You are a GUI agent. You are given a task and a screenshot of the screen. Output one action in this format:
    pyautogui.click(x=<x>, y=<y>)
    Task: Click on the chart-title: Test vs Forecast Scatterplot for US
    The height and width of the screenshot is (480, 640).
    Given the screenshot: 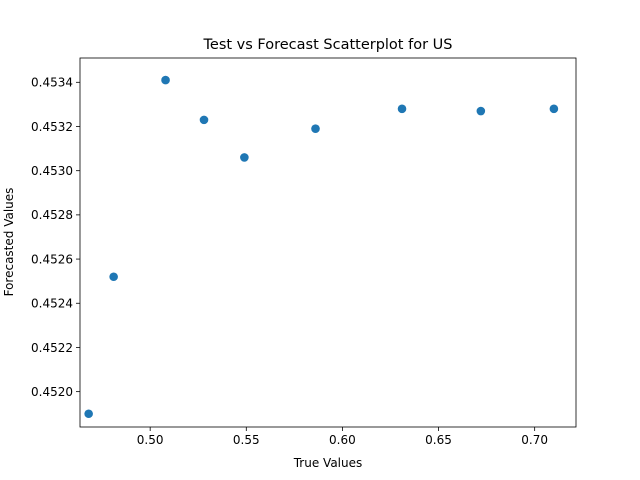 What is the action you would take?
    pyautogui.click(x=328, y=45)
    